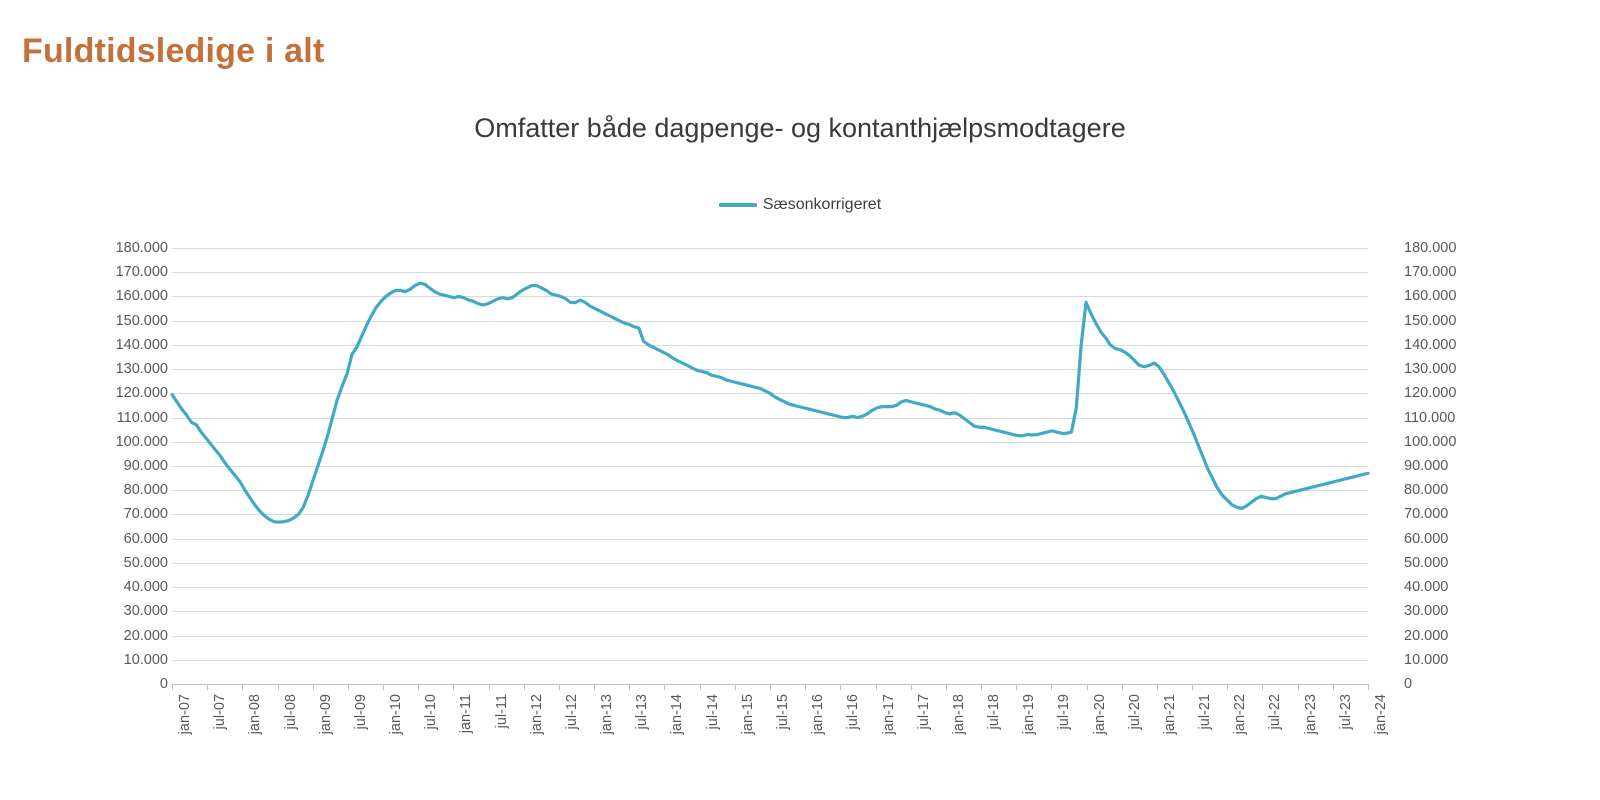 This screenshot has height=800, width=1600. I want to click on y-tick-label-left: 90.000, so click(145, 466).